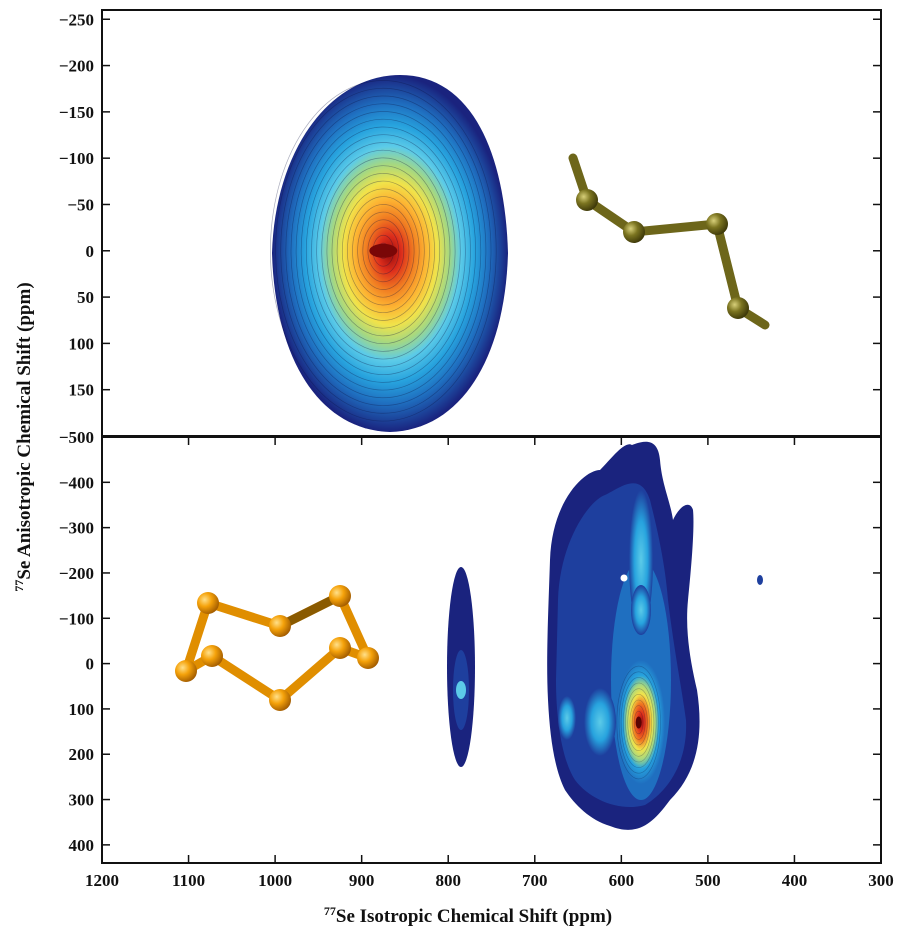 The width and height of the screenshot is (901, 932). What do you see at coordinates (82, 845) in the screenshot?
I see `bottom-y-tick-label: 400` at bounding box center [82, 845].